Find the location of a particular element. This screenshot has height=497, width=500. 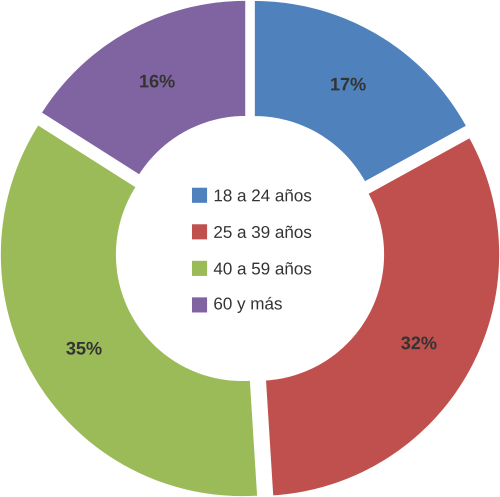

legend-label: 18 a 24 años is located at coordinates (263, 195).